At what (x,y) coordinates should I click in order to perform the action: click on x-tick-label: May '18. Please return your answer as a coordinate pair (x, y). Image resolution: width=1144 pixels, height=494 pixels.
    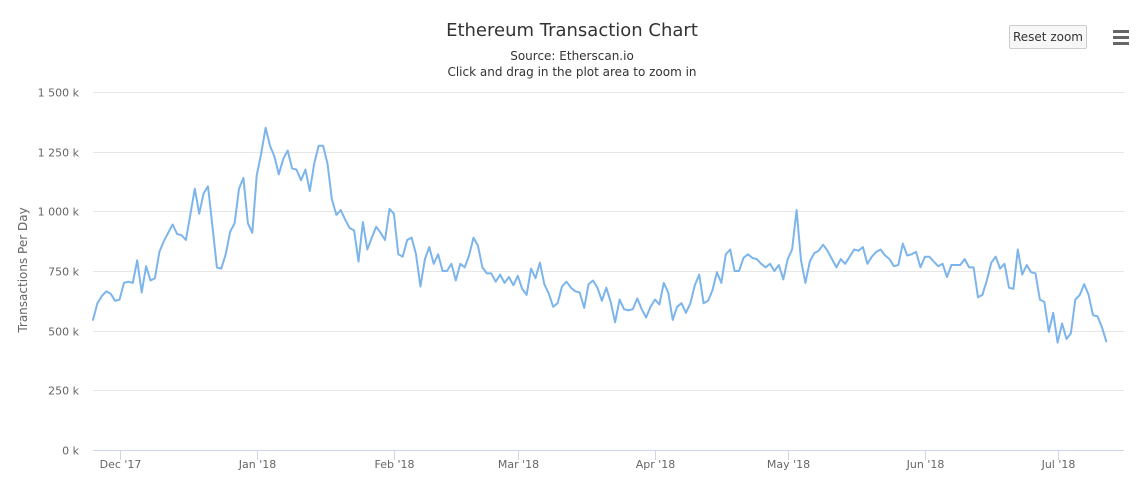
    Looking at the image, I should click on (788, 464).